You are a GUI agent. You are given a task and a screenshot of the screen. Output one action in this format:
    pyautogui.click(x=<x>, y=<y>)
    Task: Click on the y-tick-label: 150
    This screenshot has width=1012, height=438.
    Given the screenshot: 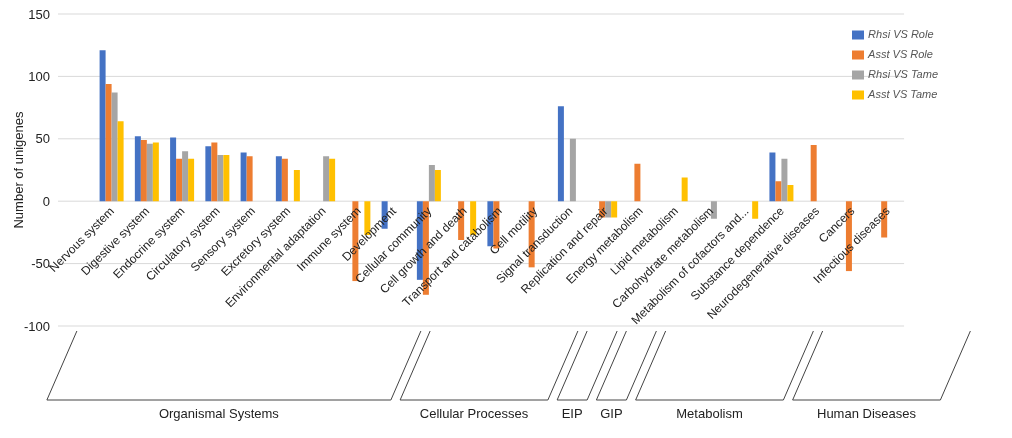 What is the action you would take?
    pyautogui.click(x=39, y=14)
    